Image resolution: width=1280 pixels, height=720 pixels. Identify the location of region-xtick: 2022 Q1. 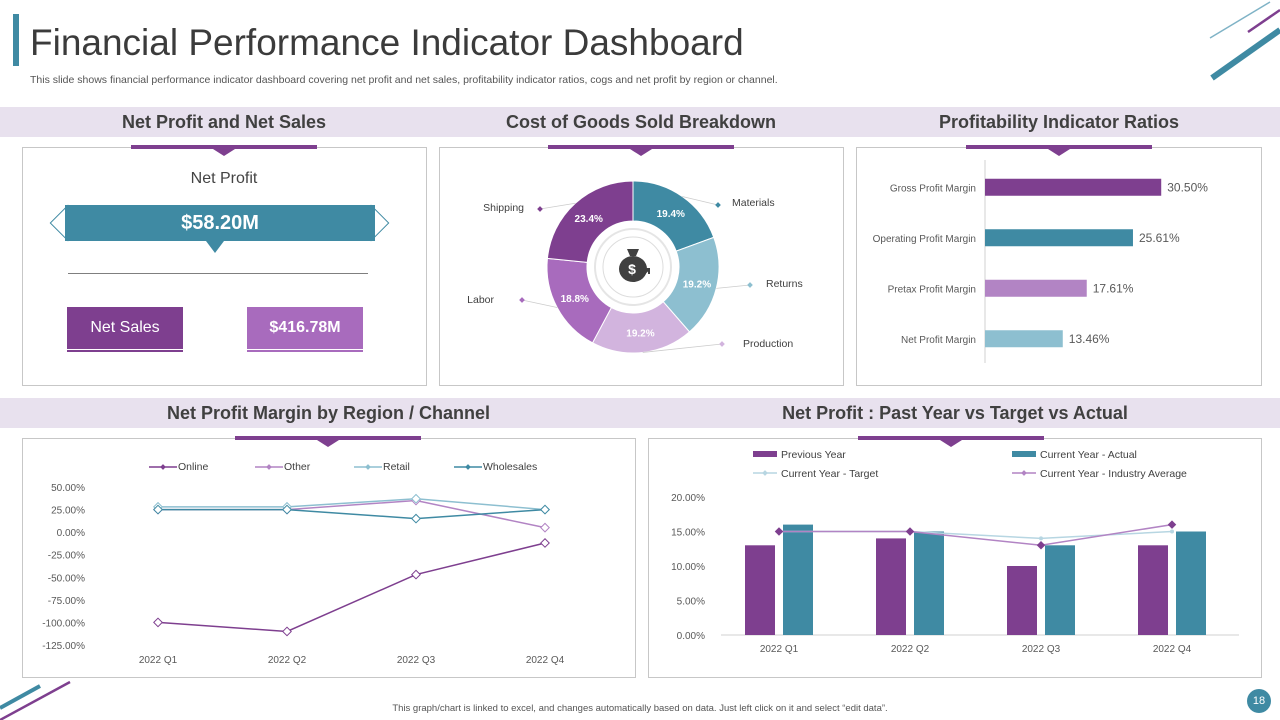
(158, 660).